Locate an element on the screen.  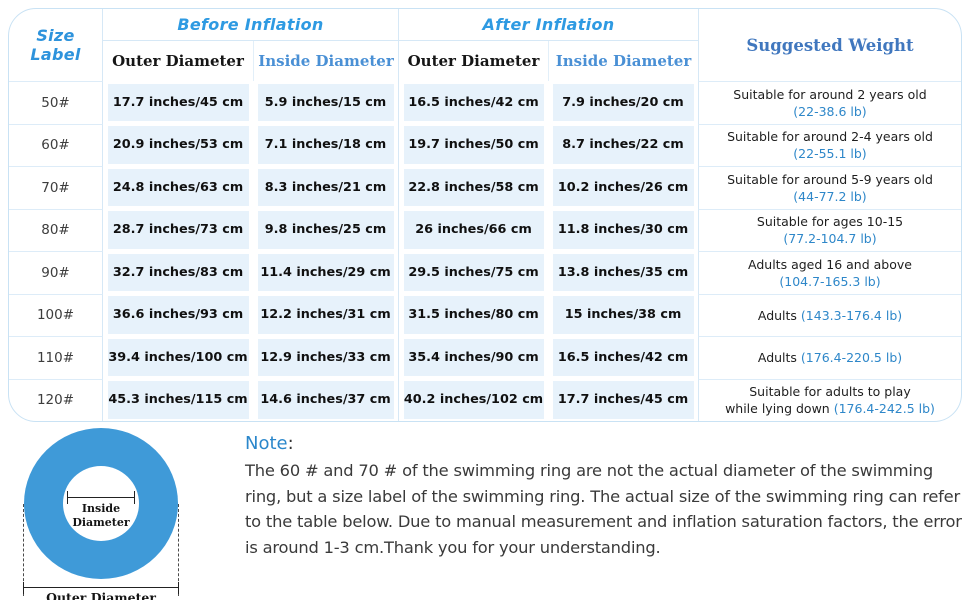
before-inside-cell: 5.9 inches/15 cm is located at coordinates (325, 102).